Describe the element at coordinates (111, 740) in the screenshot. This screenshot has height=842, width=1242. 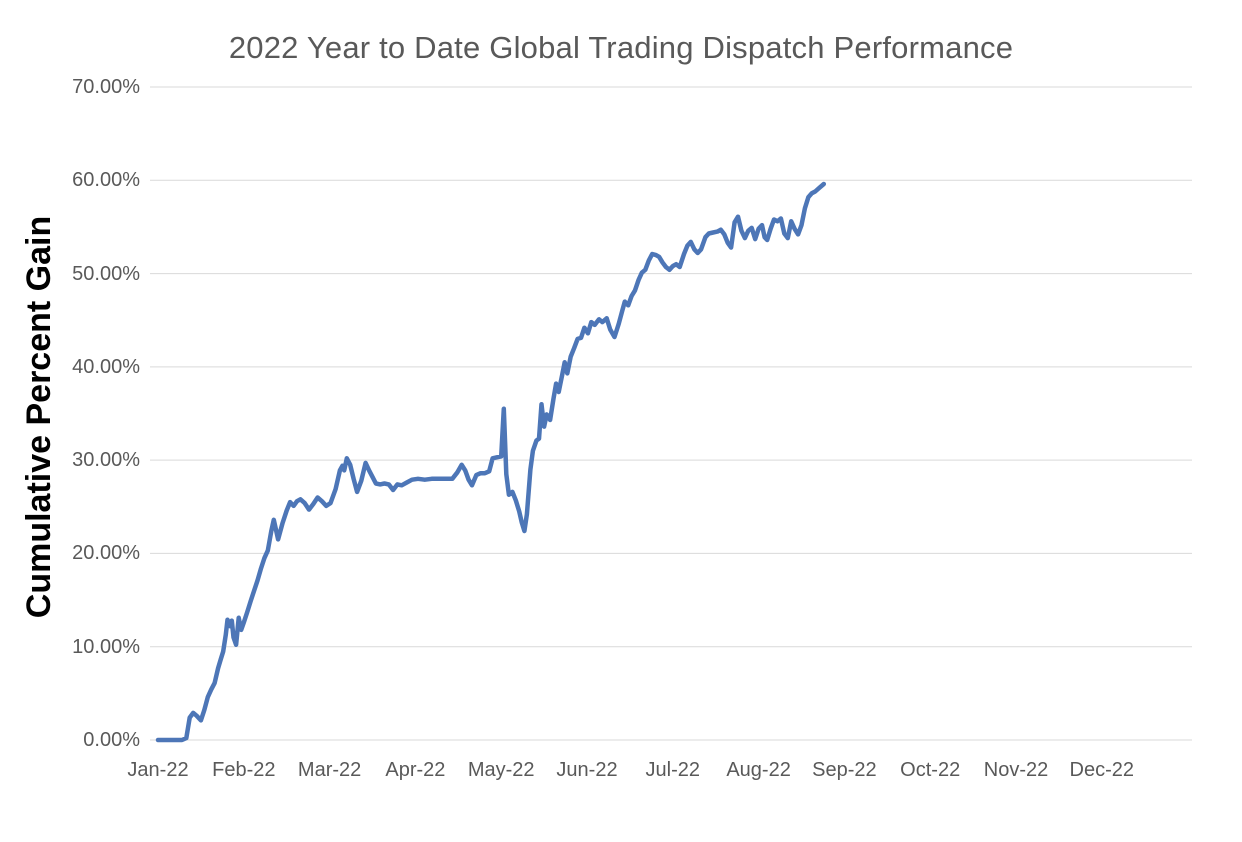
I see `y-tick-label: 0.00%` at that location.